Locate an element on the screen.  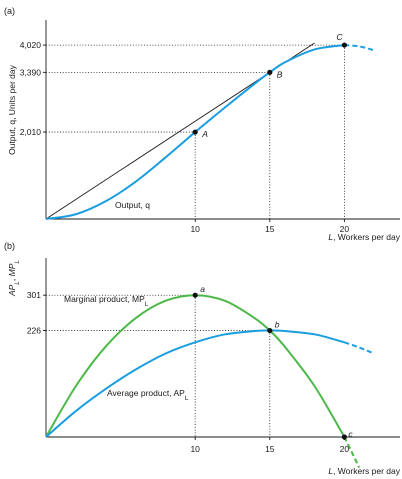
panel-a-point-label-B: B is located at coordinates (280, 74).